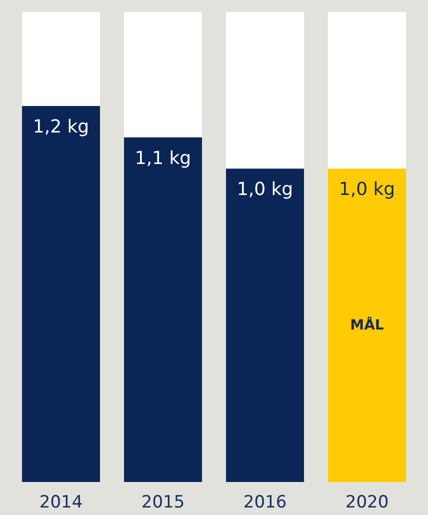 The height and width of the screenshot is (515, 428). What do you see at coordinates (61, 127) in the screenshot?
I see `data-label: 1,2 kg` at bounding box center [61, 127].